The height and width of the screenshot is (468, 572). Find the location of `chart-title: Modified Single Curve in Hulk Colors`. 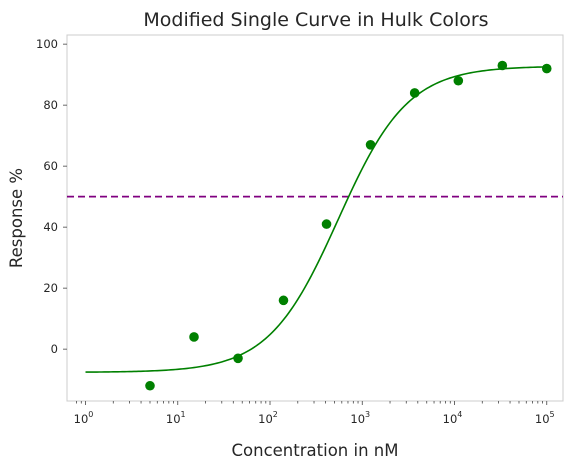

chart-title: Modified Single Curve in Hulk Colors is located at coordinates (315, 20).